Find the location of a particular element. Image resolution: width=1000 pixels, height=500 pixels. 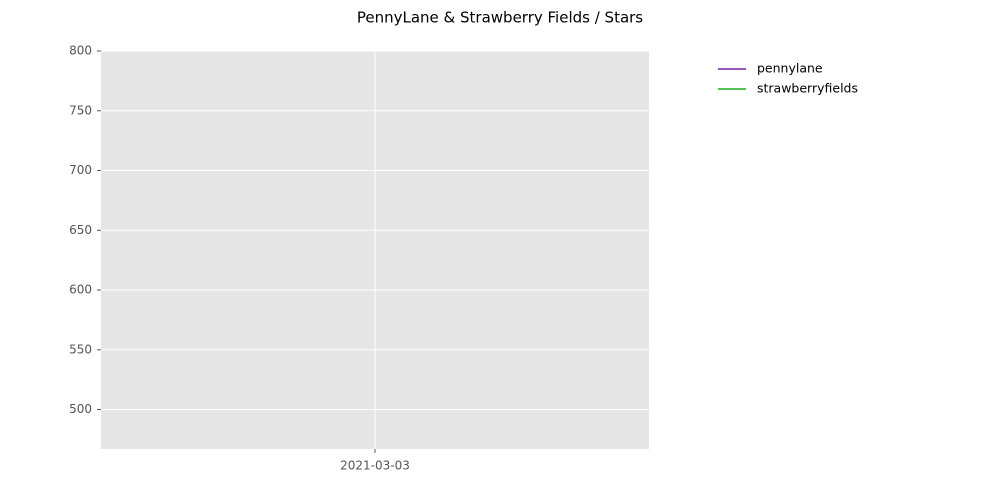

chart-title: PennyLane & Strawberry Fields / Stars is located at coordinates (500, 18).